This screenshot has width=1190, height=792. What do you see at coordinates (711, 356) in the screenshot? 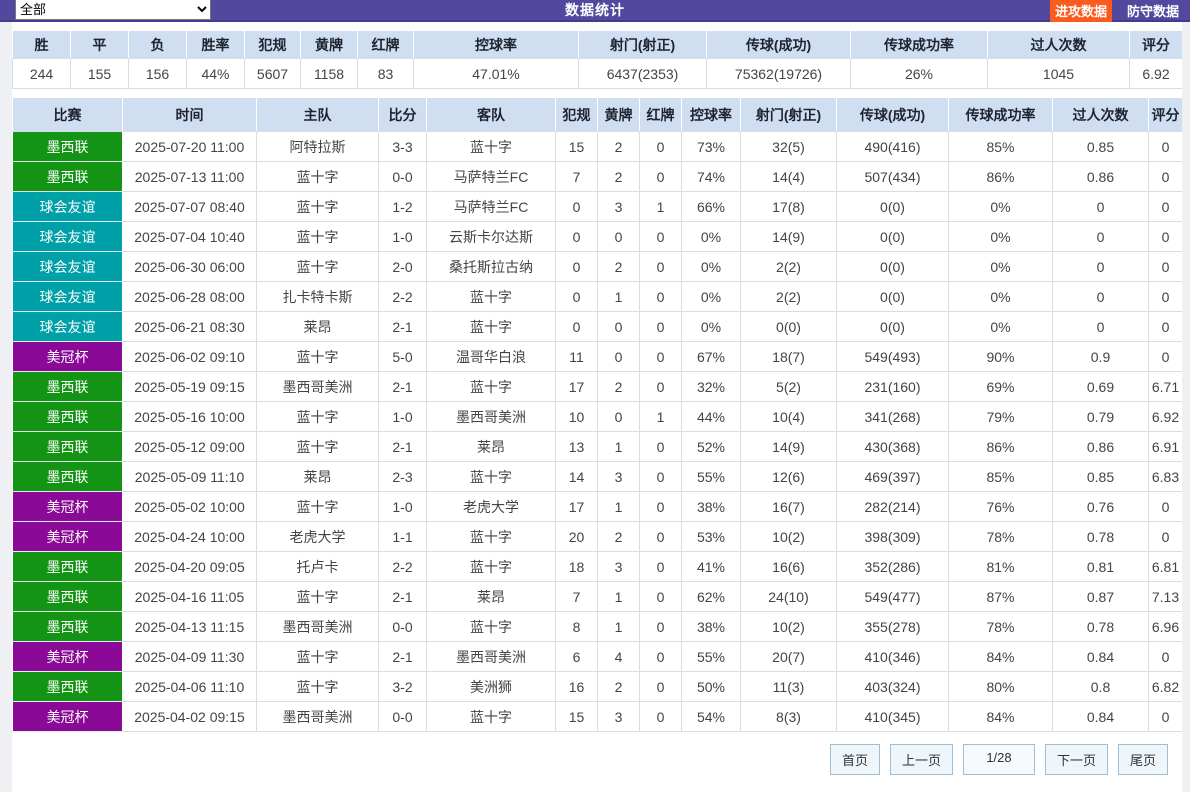
I see `stat-cell: 67%` at bounding box center [711, 356].